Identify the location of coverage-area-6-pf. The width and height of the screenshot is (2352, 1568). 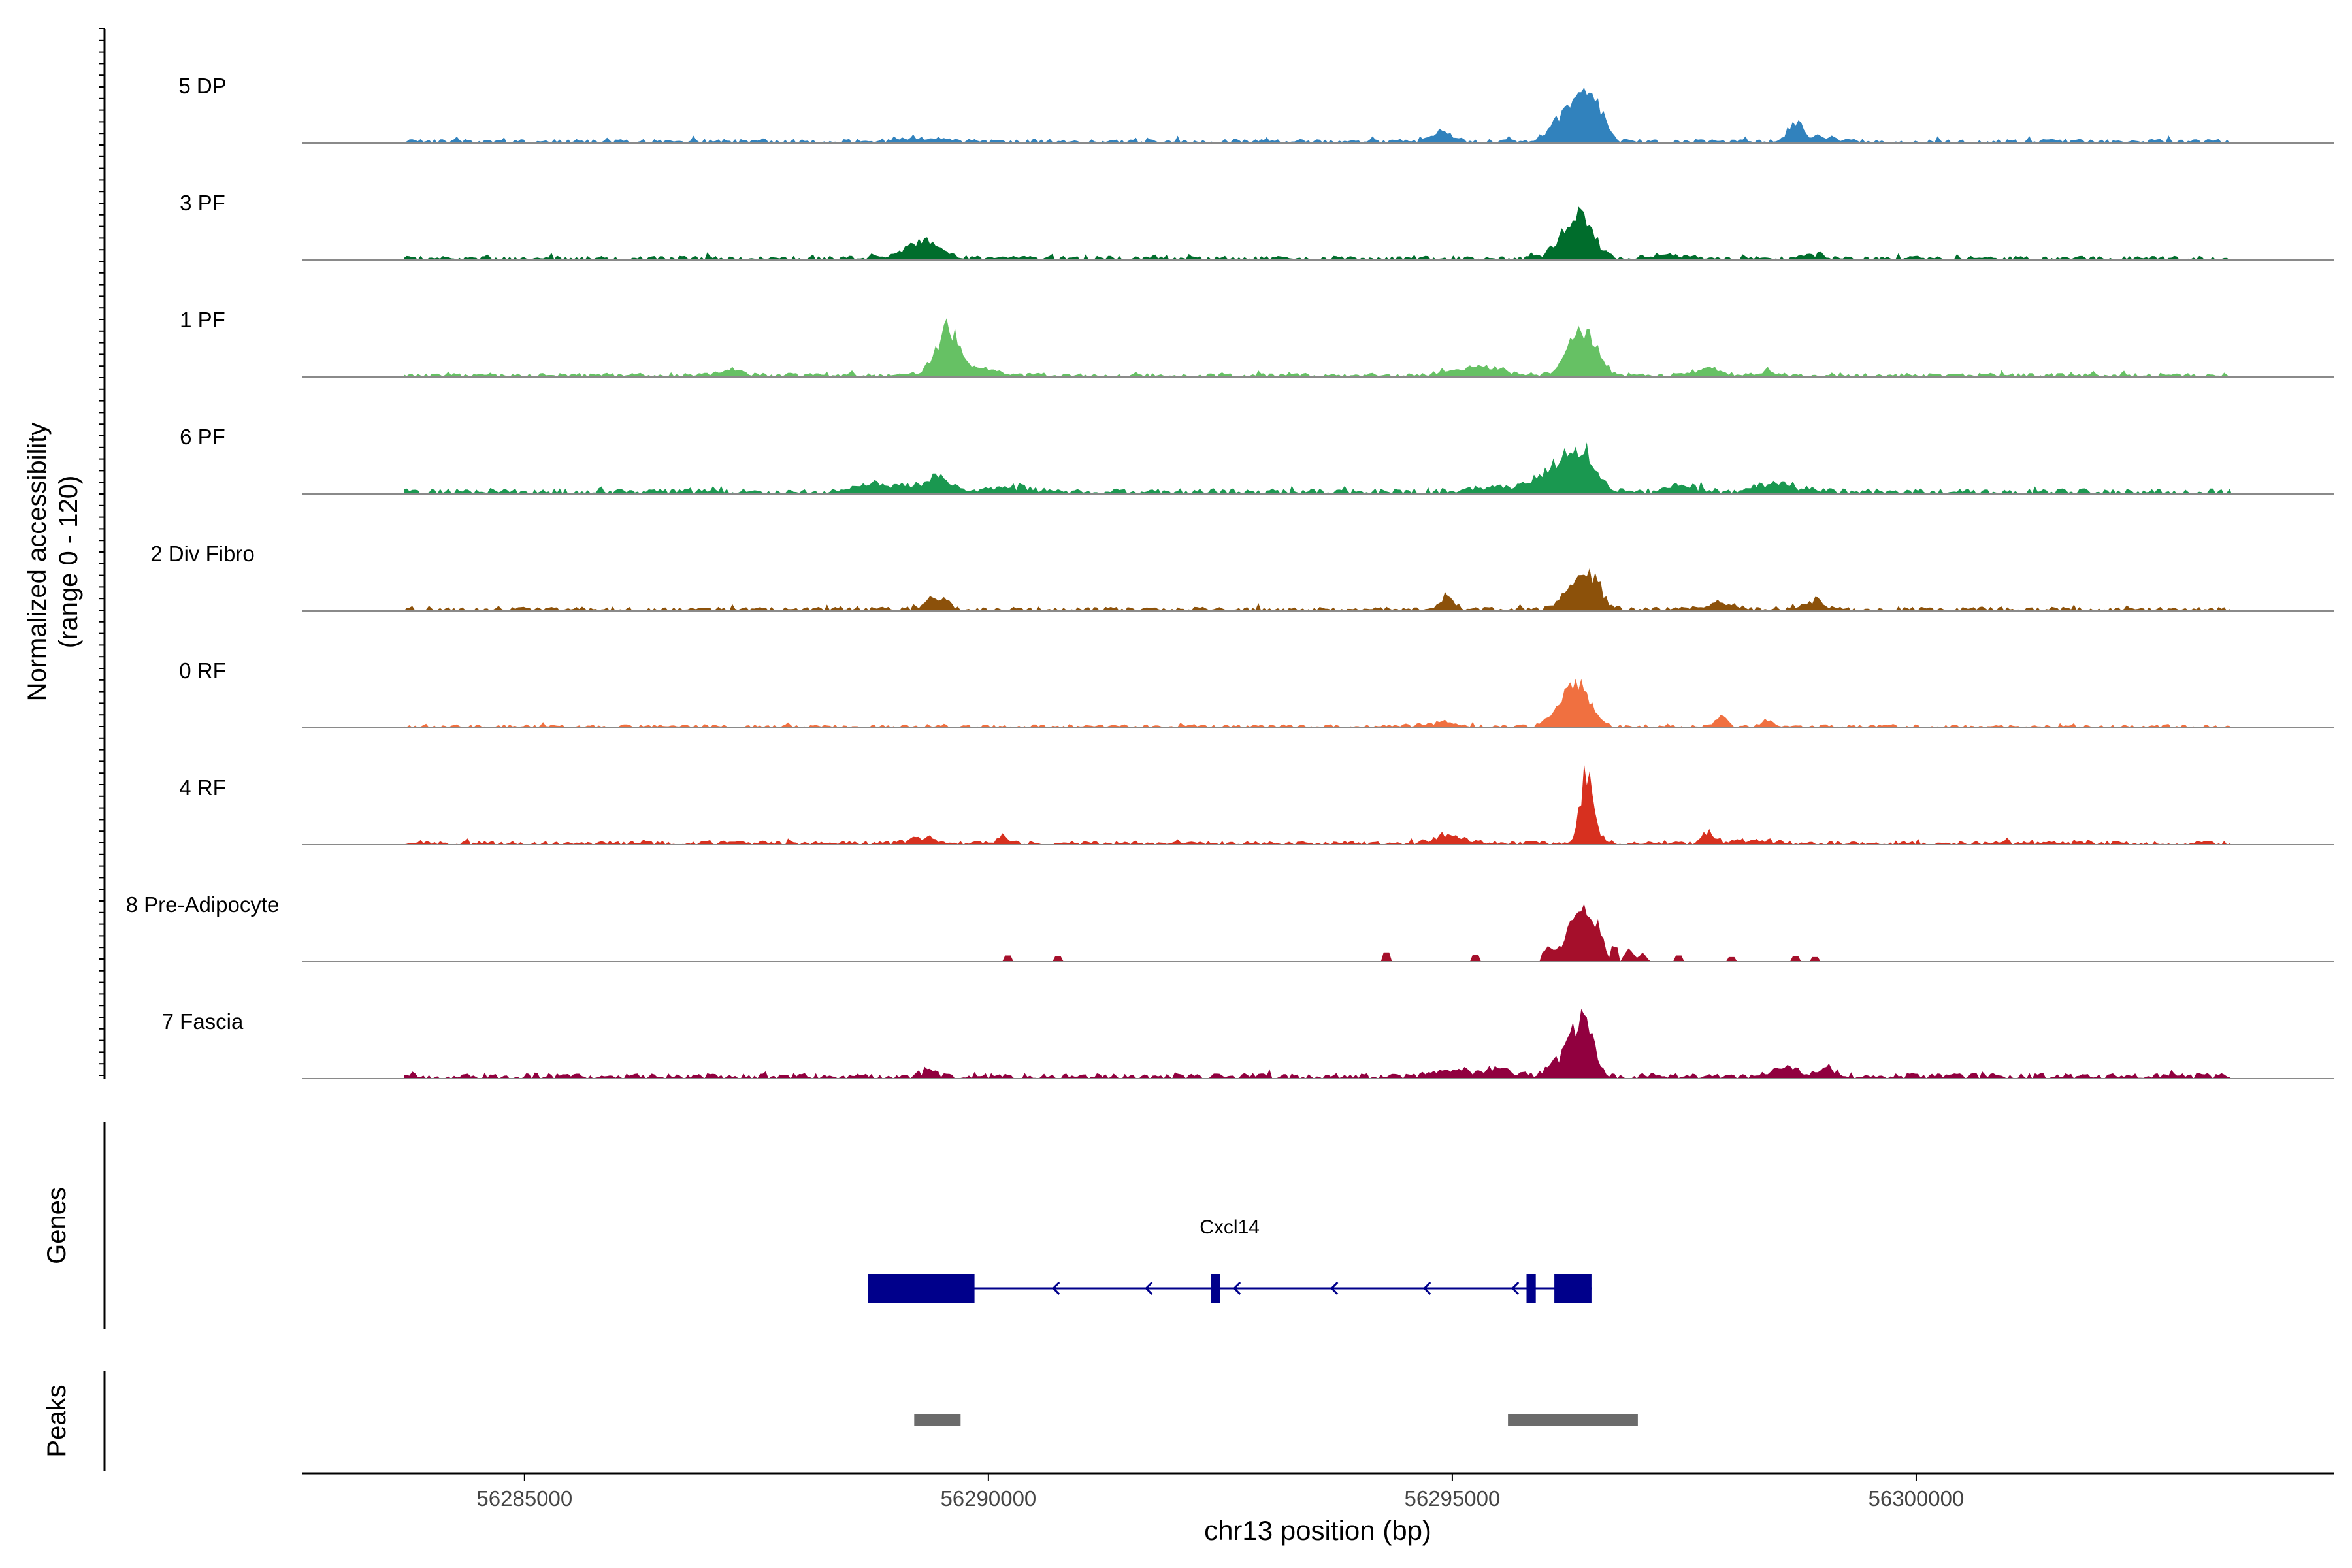
(1318, 468).